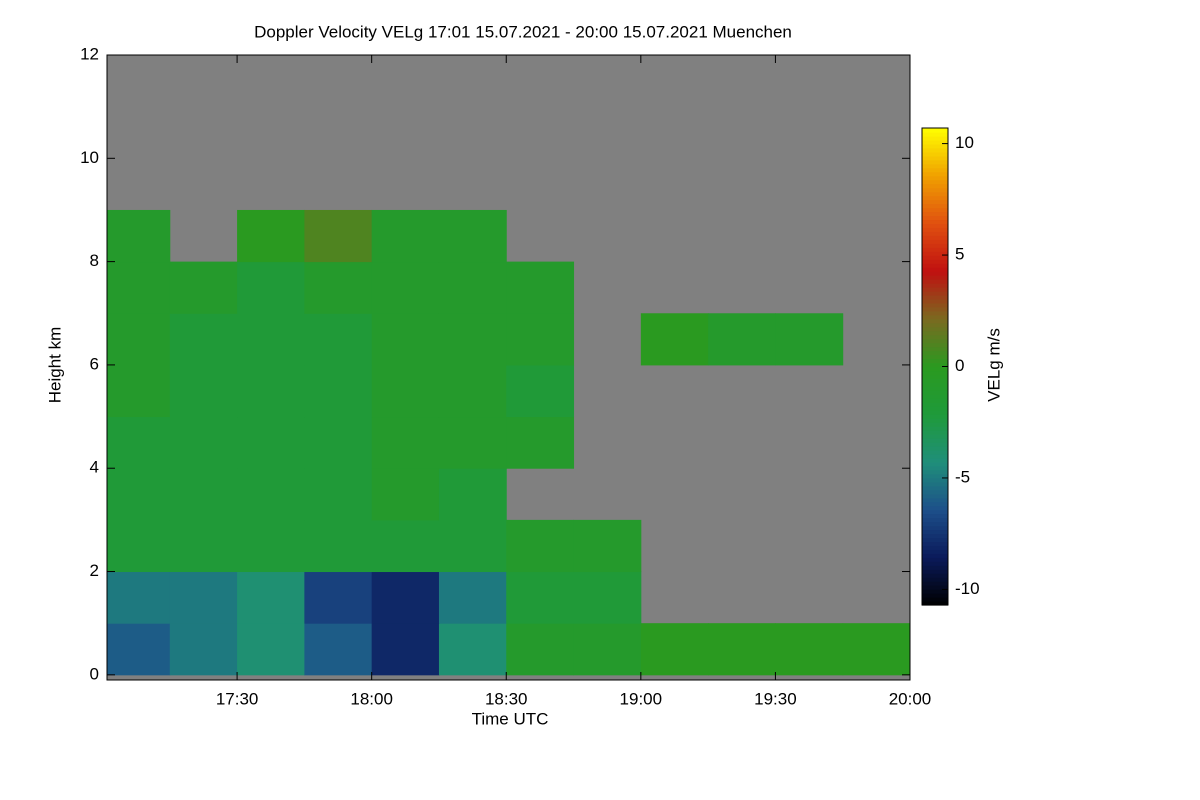  I want to click on x-tick-label: 19:30, so click(775, 698).